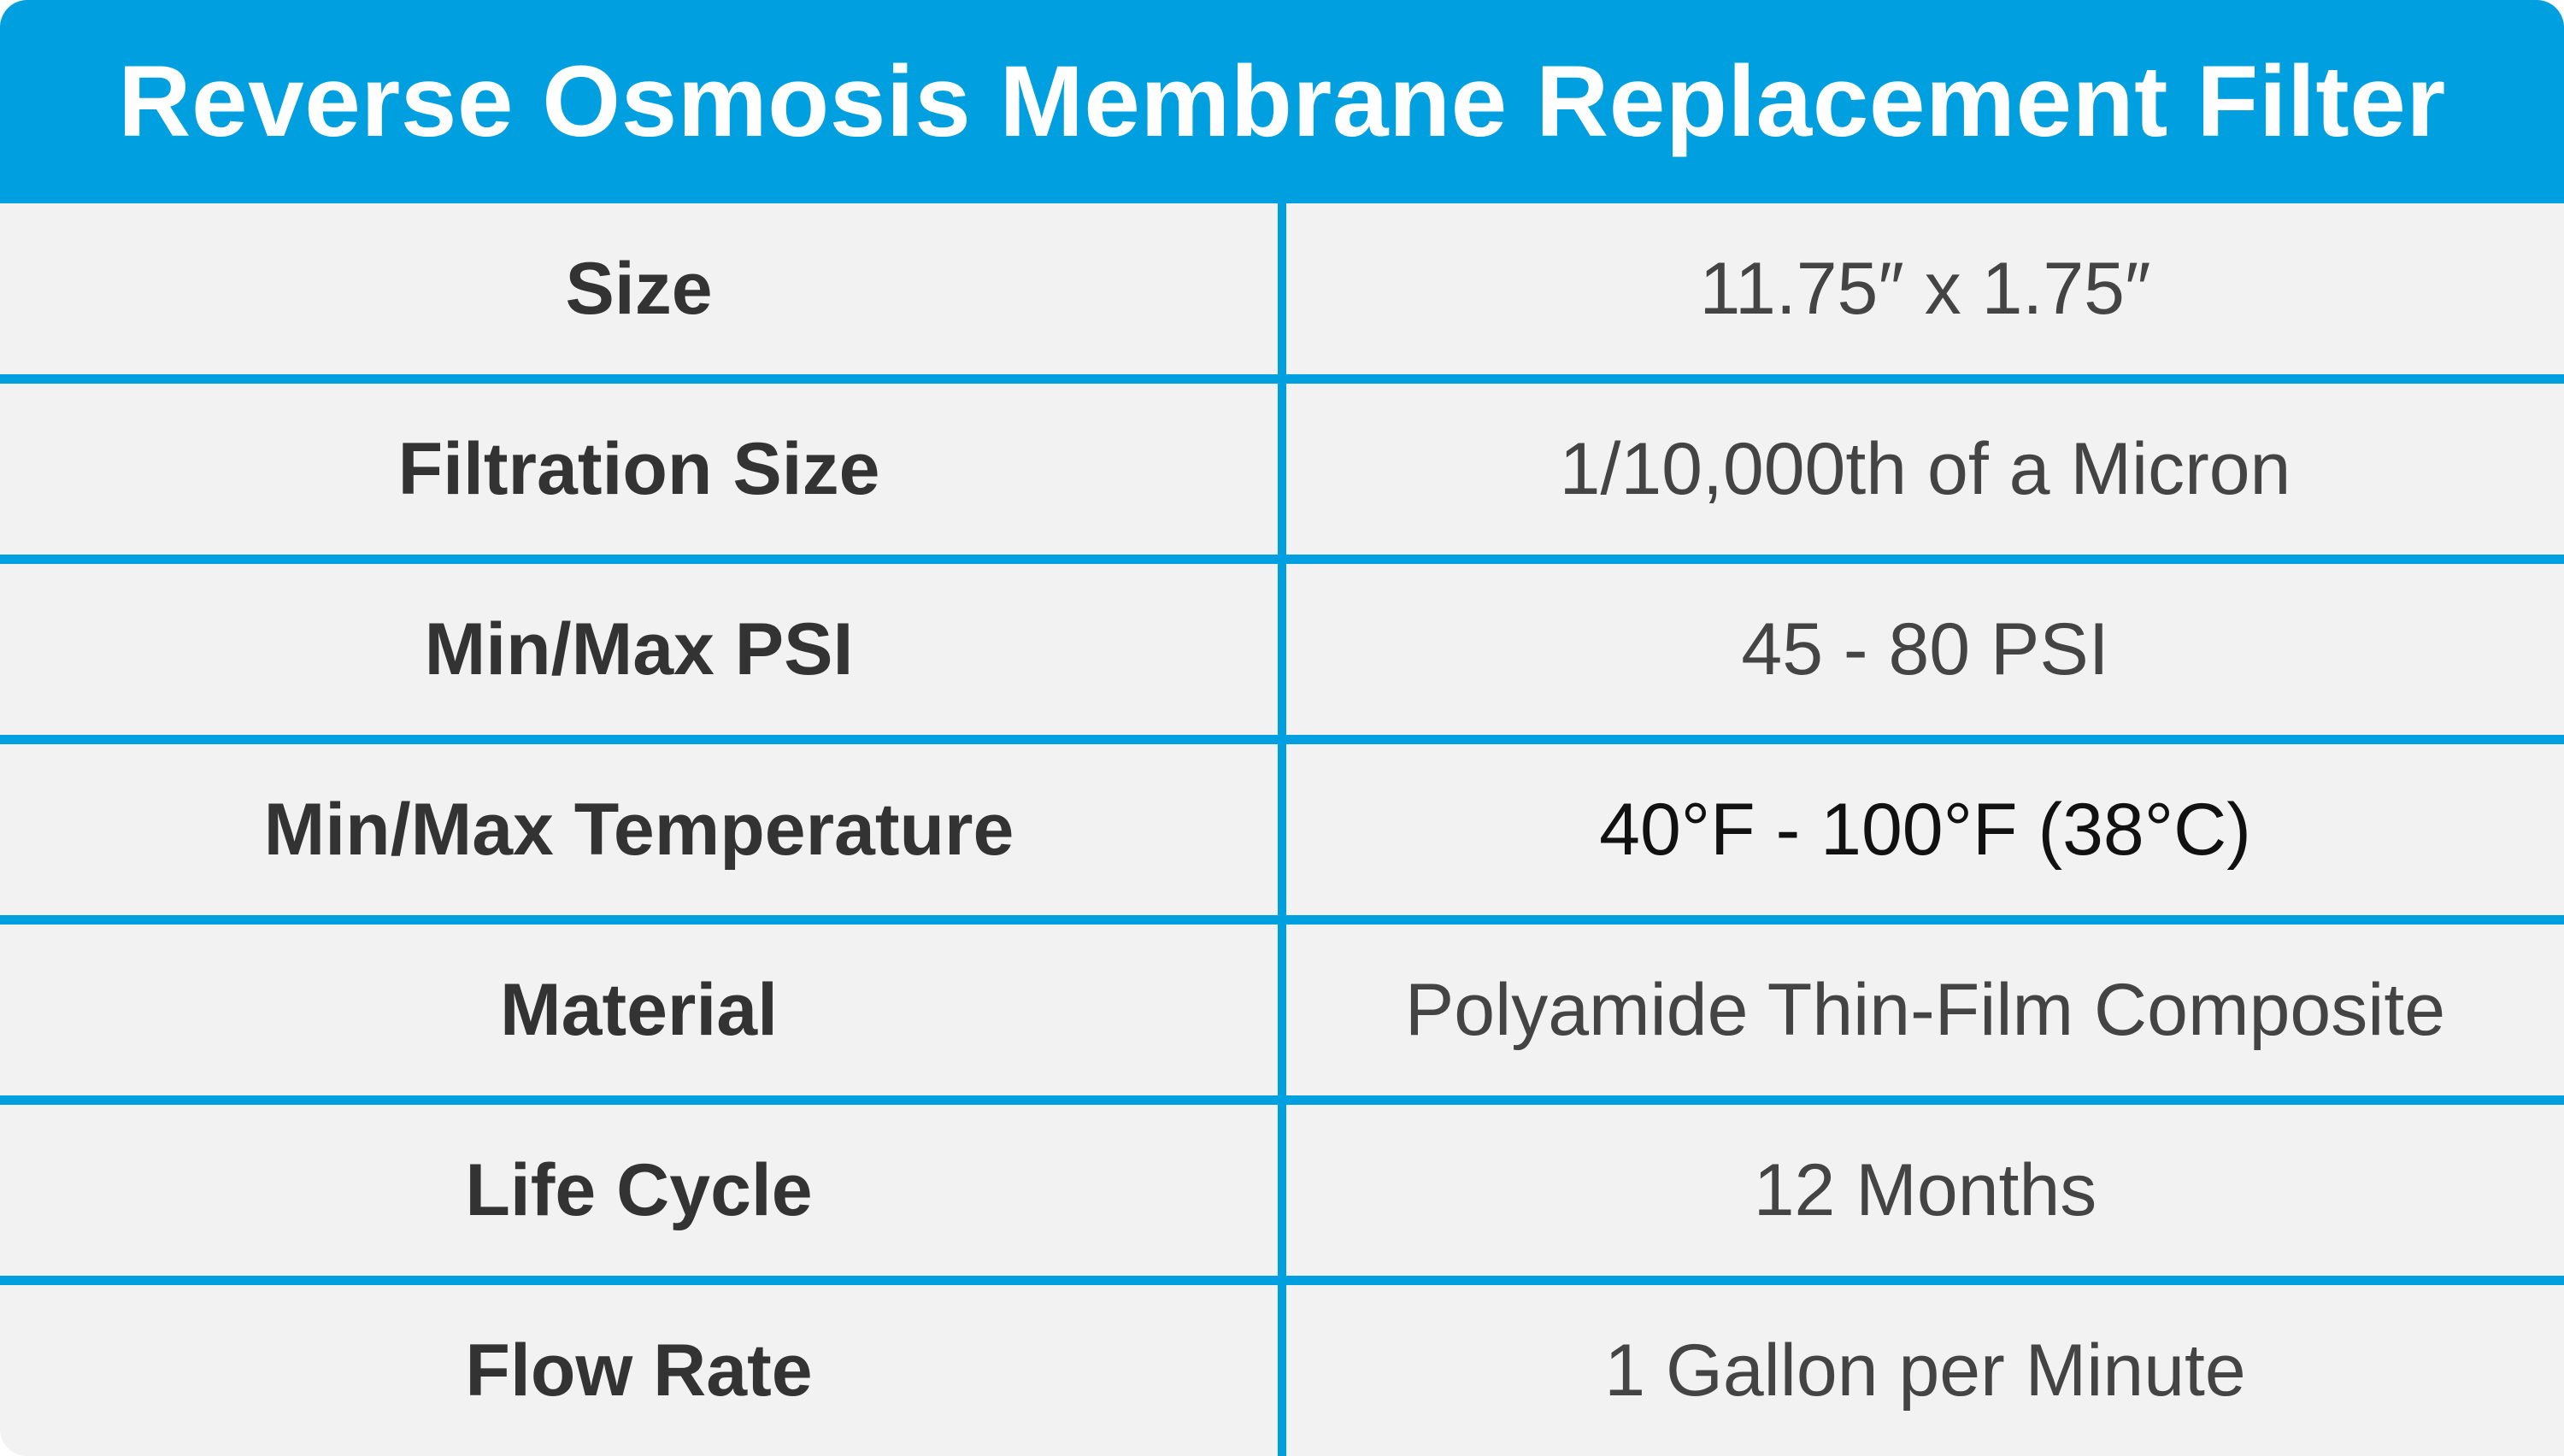  I want to click on spec-value-psi: 45 - 80 PSI, so click(1925, 649).